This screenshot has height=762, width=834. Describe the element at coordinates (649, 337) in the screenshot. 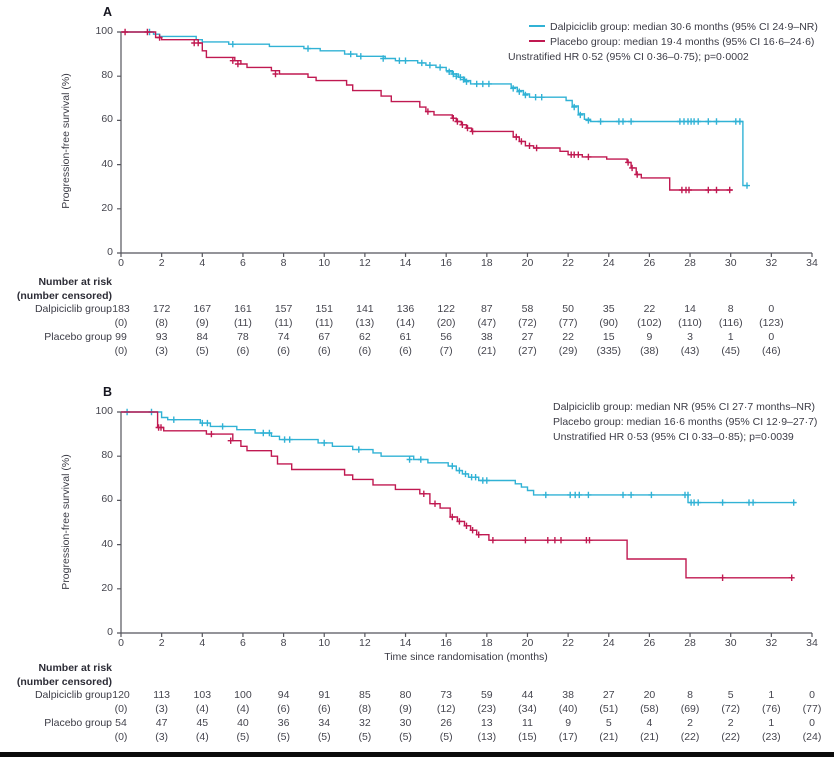

I see `risk-at-risk-value: 9` at that location.